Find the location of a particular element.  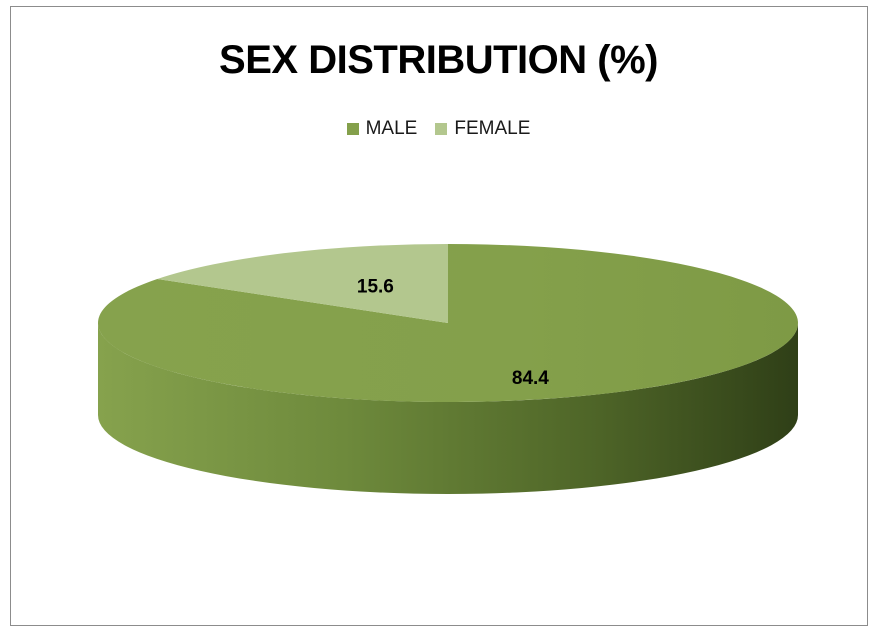

legend-swatch-female is located at coordinates (441, 129).